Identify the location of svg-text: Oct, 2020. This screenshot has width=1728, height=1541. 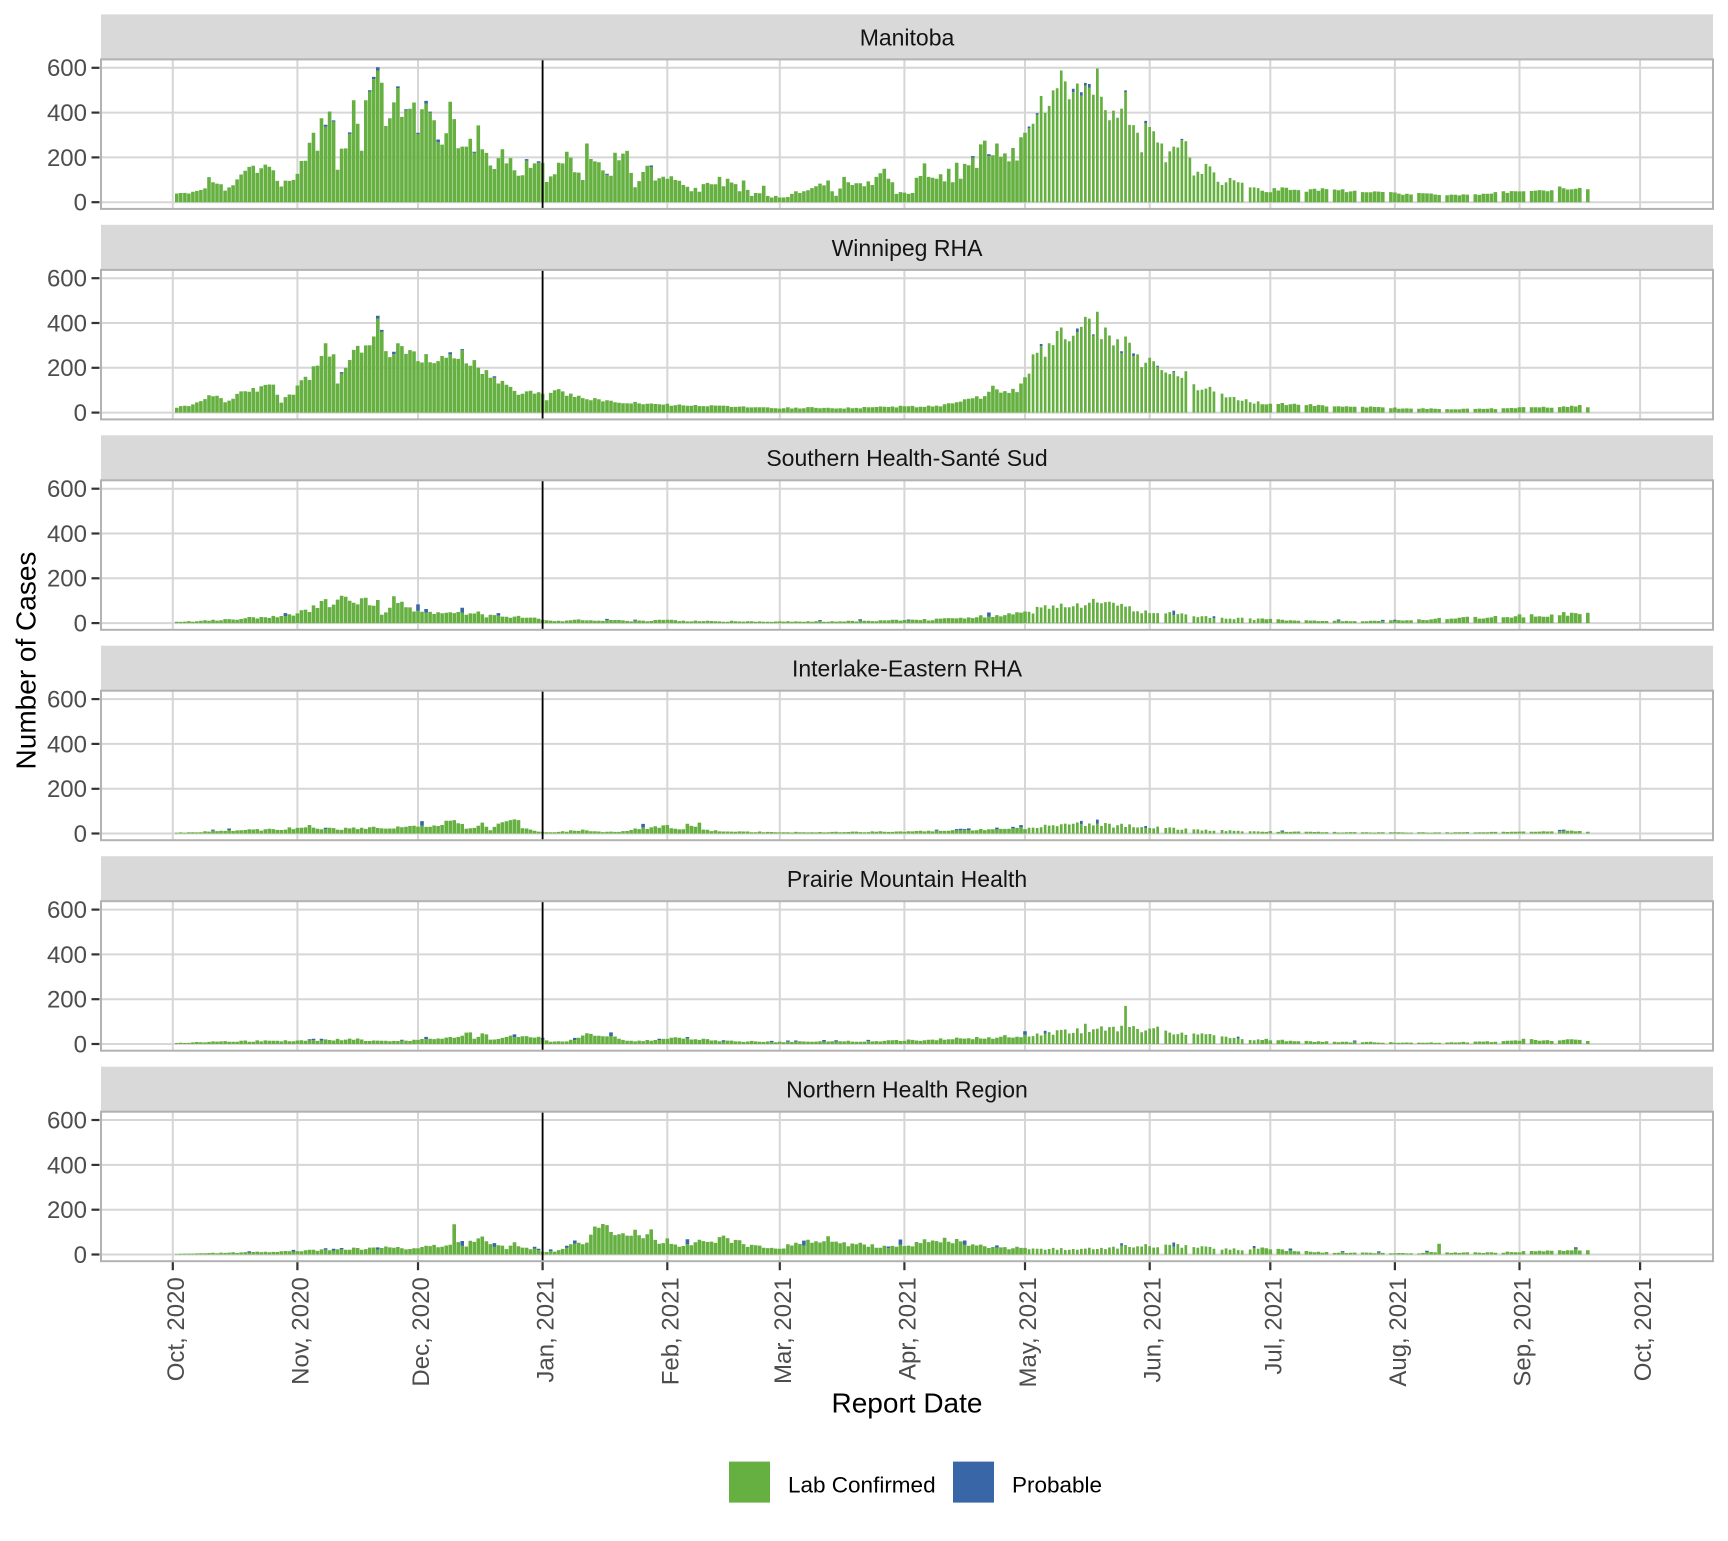
(176, 1329).